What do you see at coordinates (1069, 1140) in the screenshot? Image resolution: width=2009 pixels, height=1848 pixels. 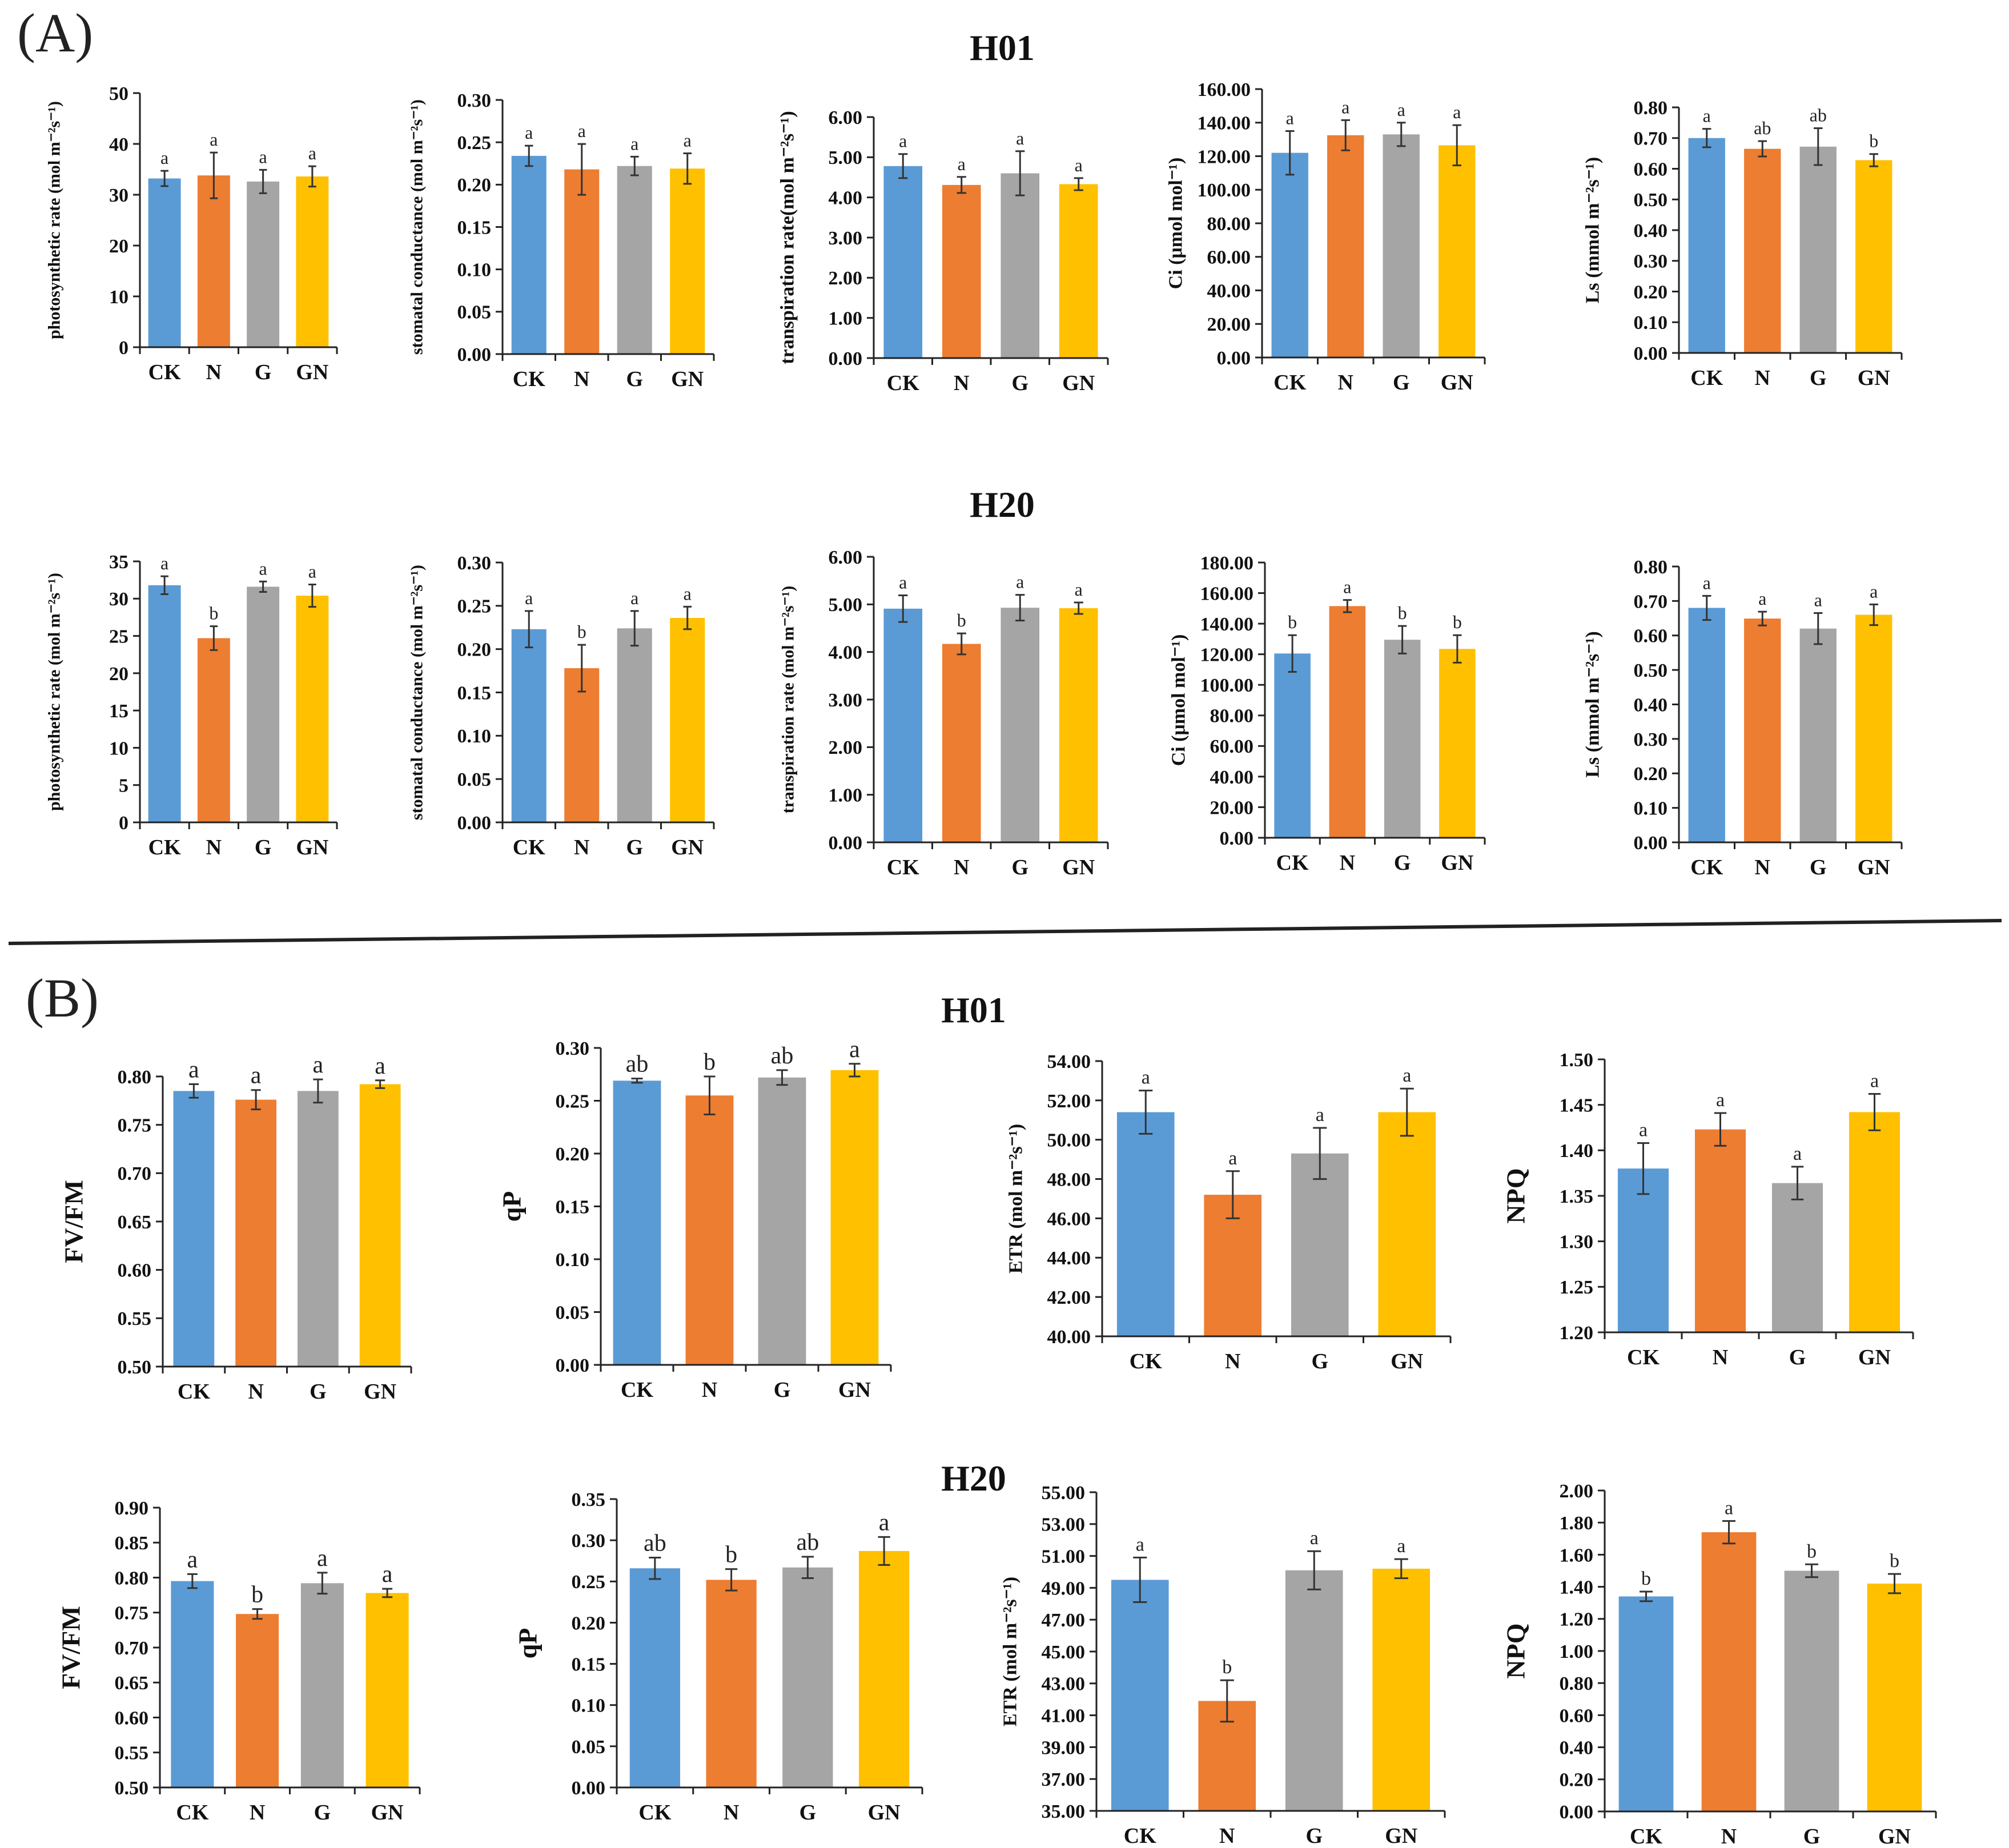 I see `y-tick-label: 50.00` at bounding box center [1069, 1140].